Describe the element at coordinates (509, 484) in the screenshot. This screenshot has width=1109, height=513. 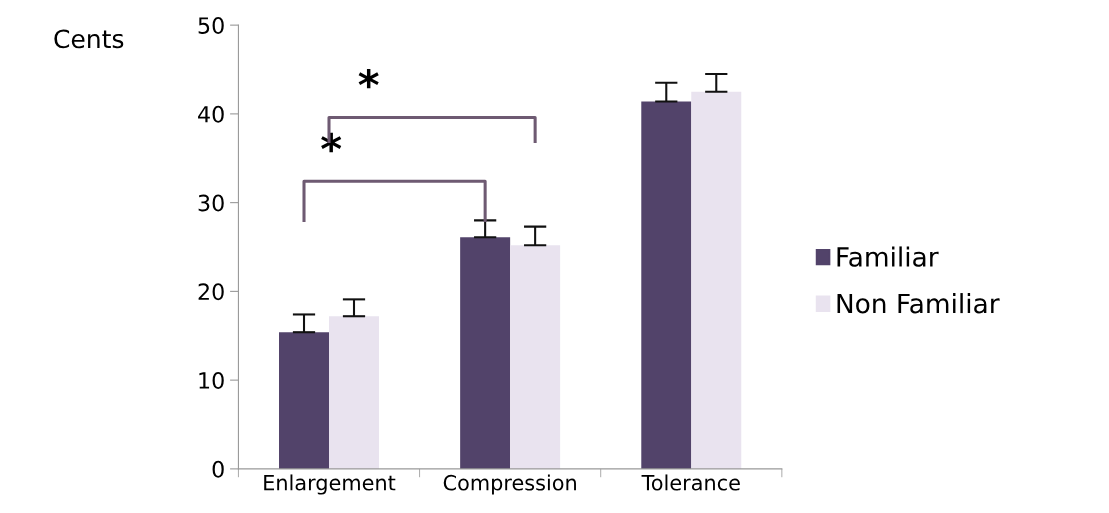
I see `x-tick-label: Compression` at that location.